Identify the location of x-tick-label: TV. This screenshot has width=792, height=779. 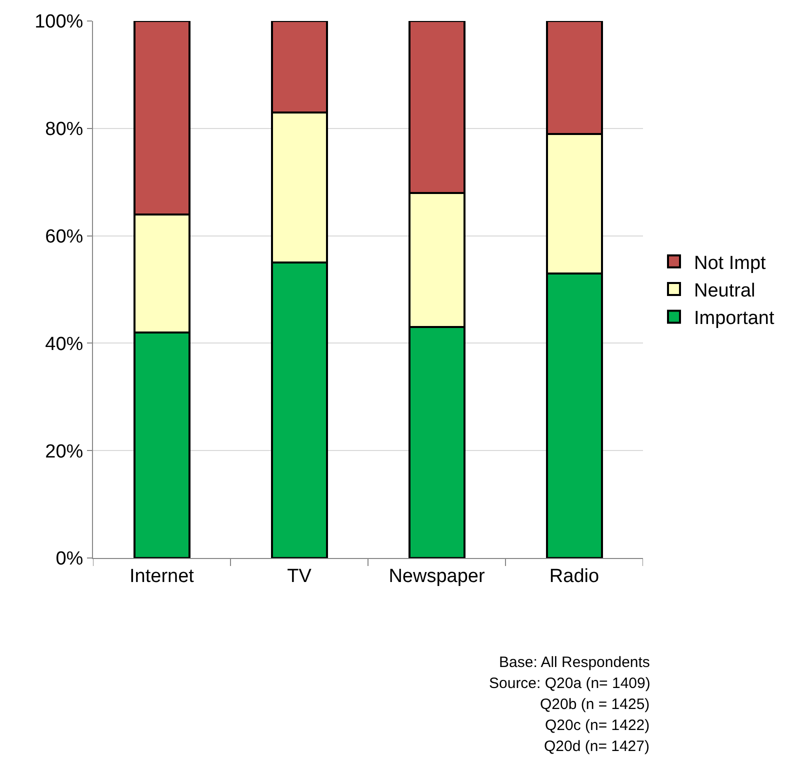
(299, 576).